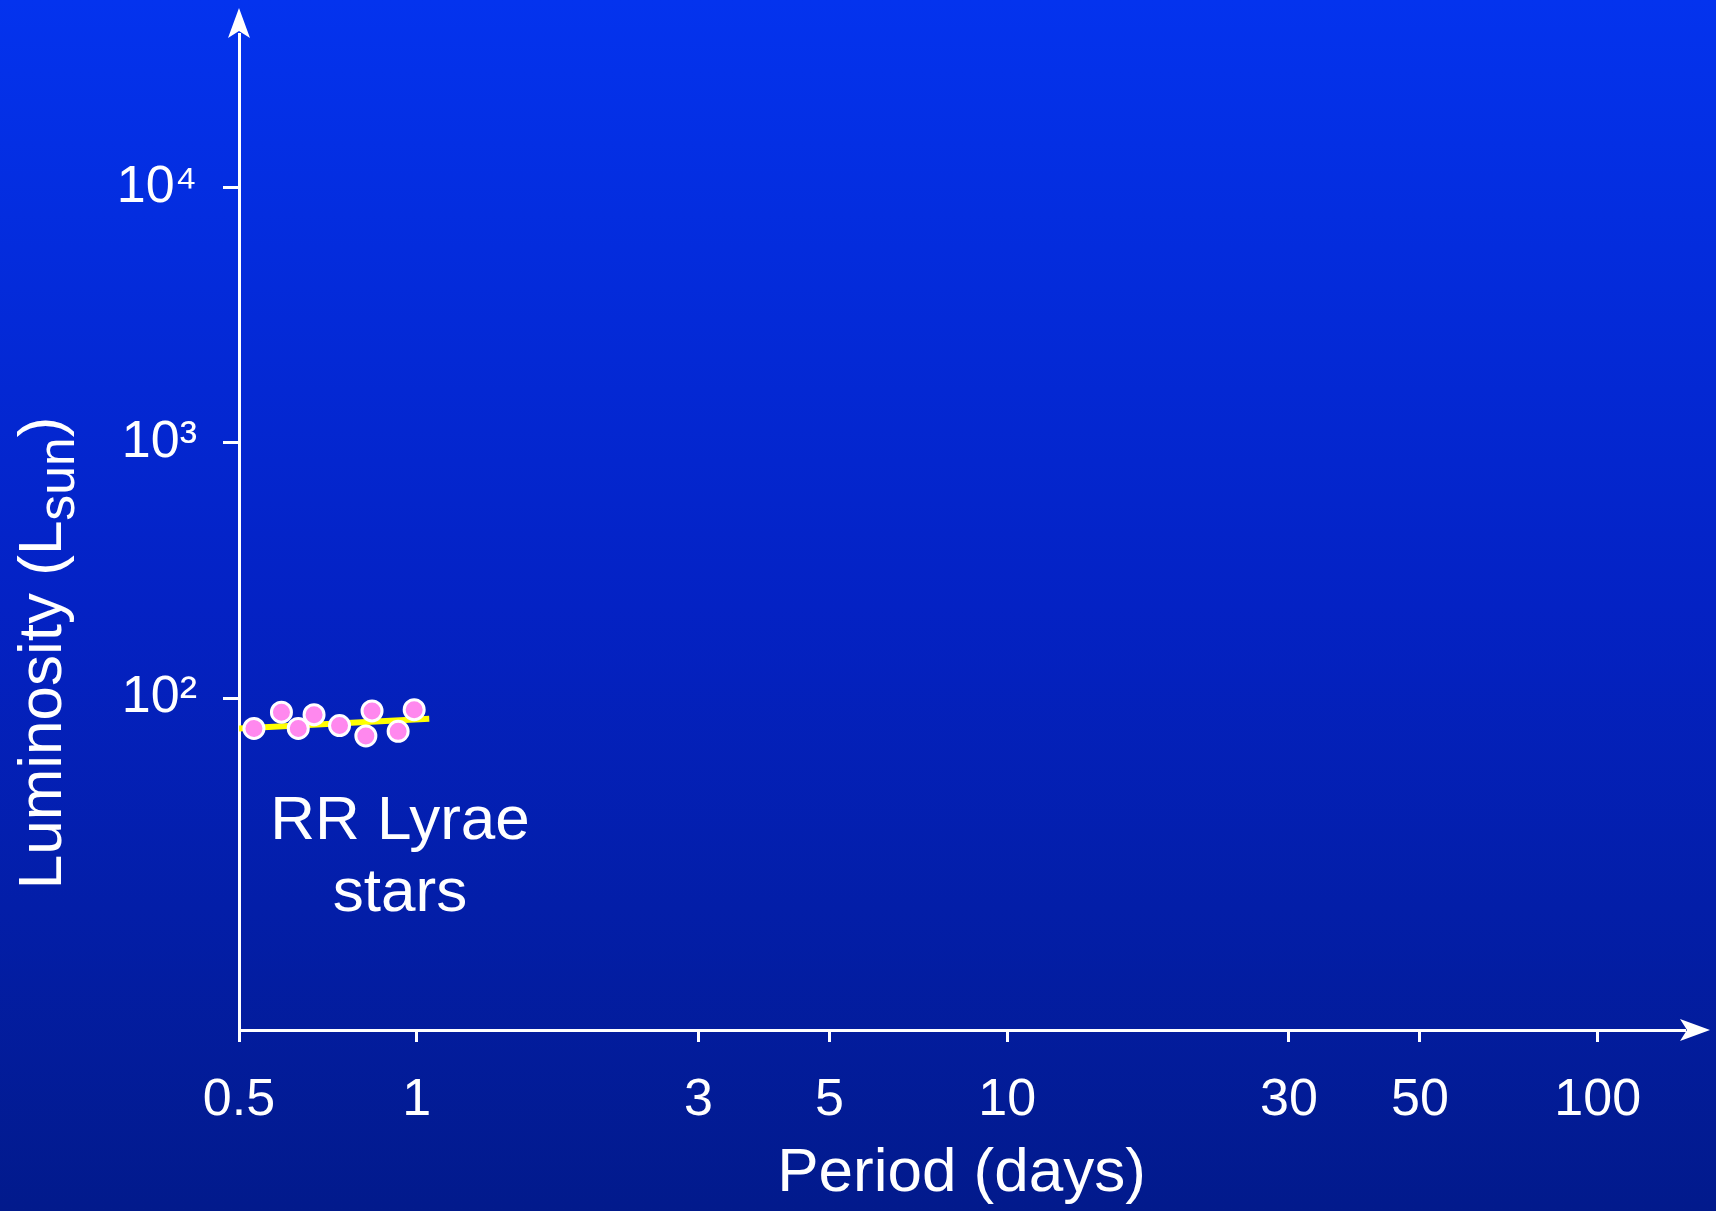 This screenshot has height=1211, width=1716. I want to click on annotation: RR Lyrae stars, so click(400, 854).